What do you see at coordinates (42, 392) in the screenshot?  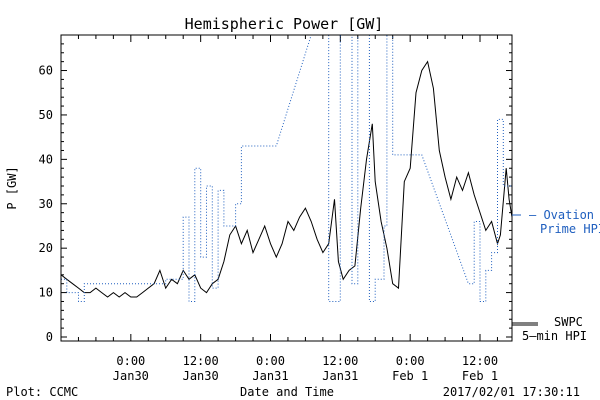 I see `footer-plot-source: Plot: CCMC` at bounding box center [42, 392].